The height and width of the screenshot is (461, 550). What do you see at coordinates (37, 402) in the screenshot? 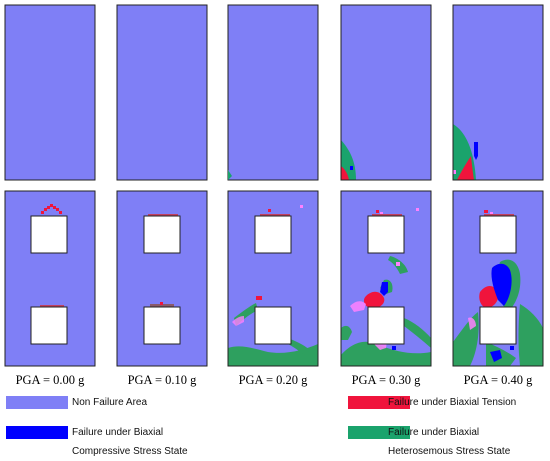
I see `legend-swatch-non-failure` at bounding box center [37, 402].